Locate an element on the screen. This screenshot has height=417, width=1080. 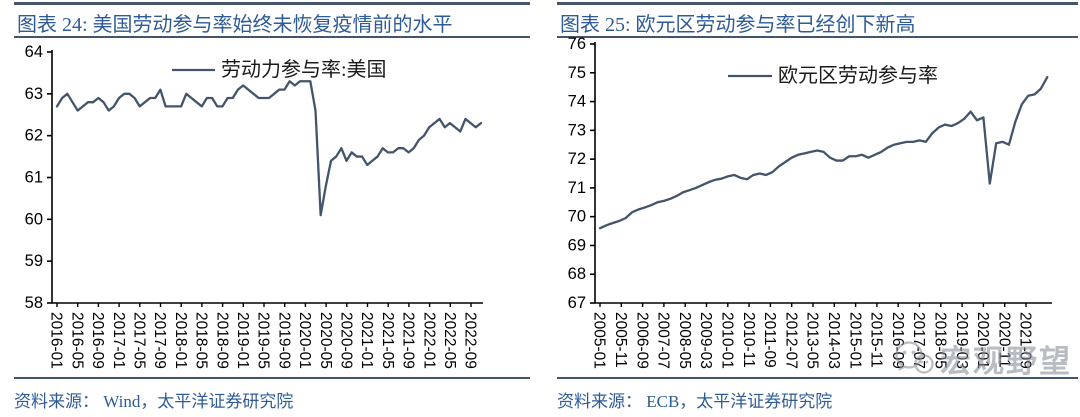
x-tick-label: 2012-07 is located at coordinates (790, 340).